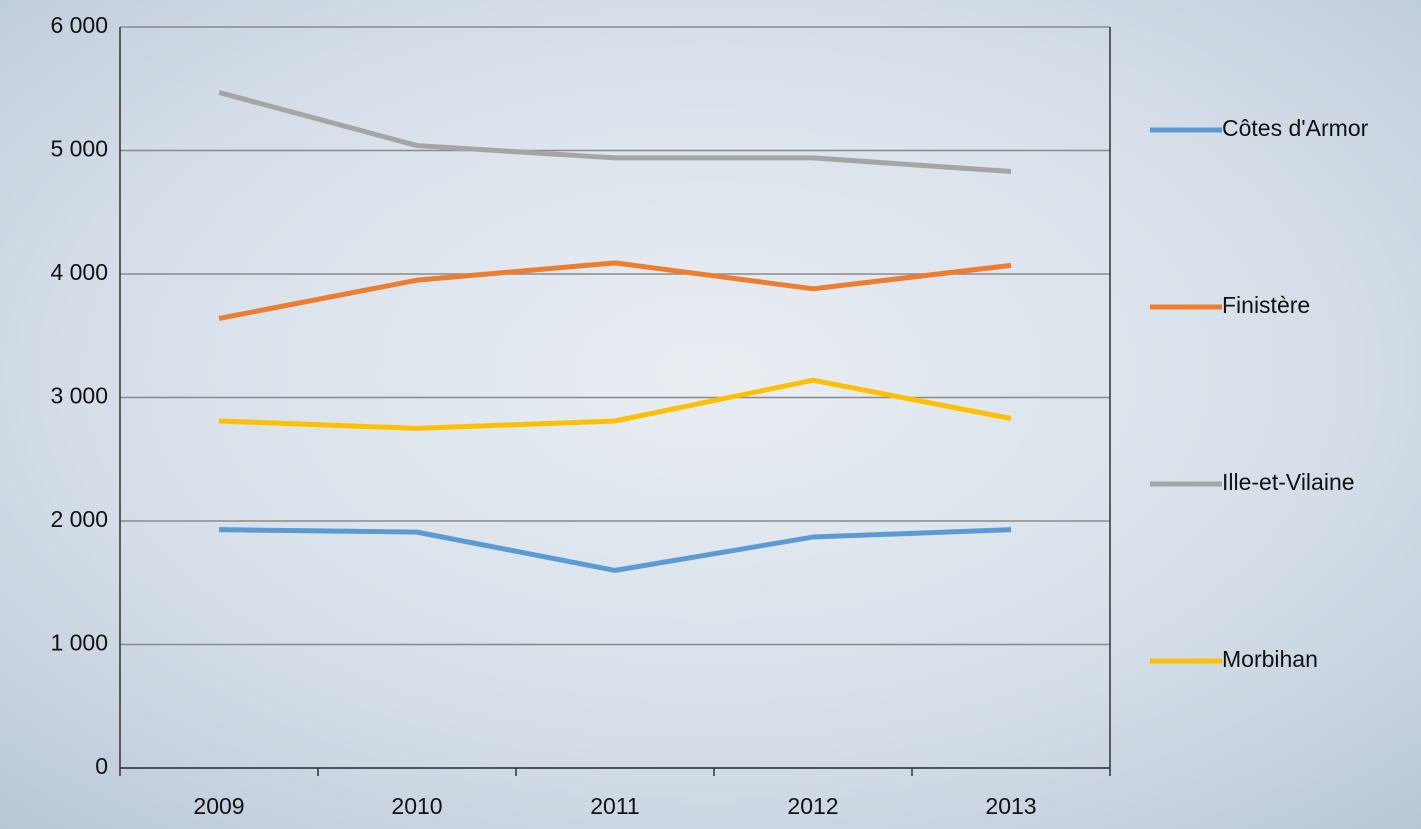 Image resolution: width=1421 pixels, height=829 pixels. I want to click on legend-label: Morbihan, so click(1270, 659).